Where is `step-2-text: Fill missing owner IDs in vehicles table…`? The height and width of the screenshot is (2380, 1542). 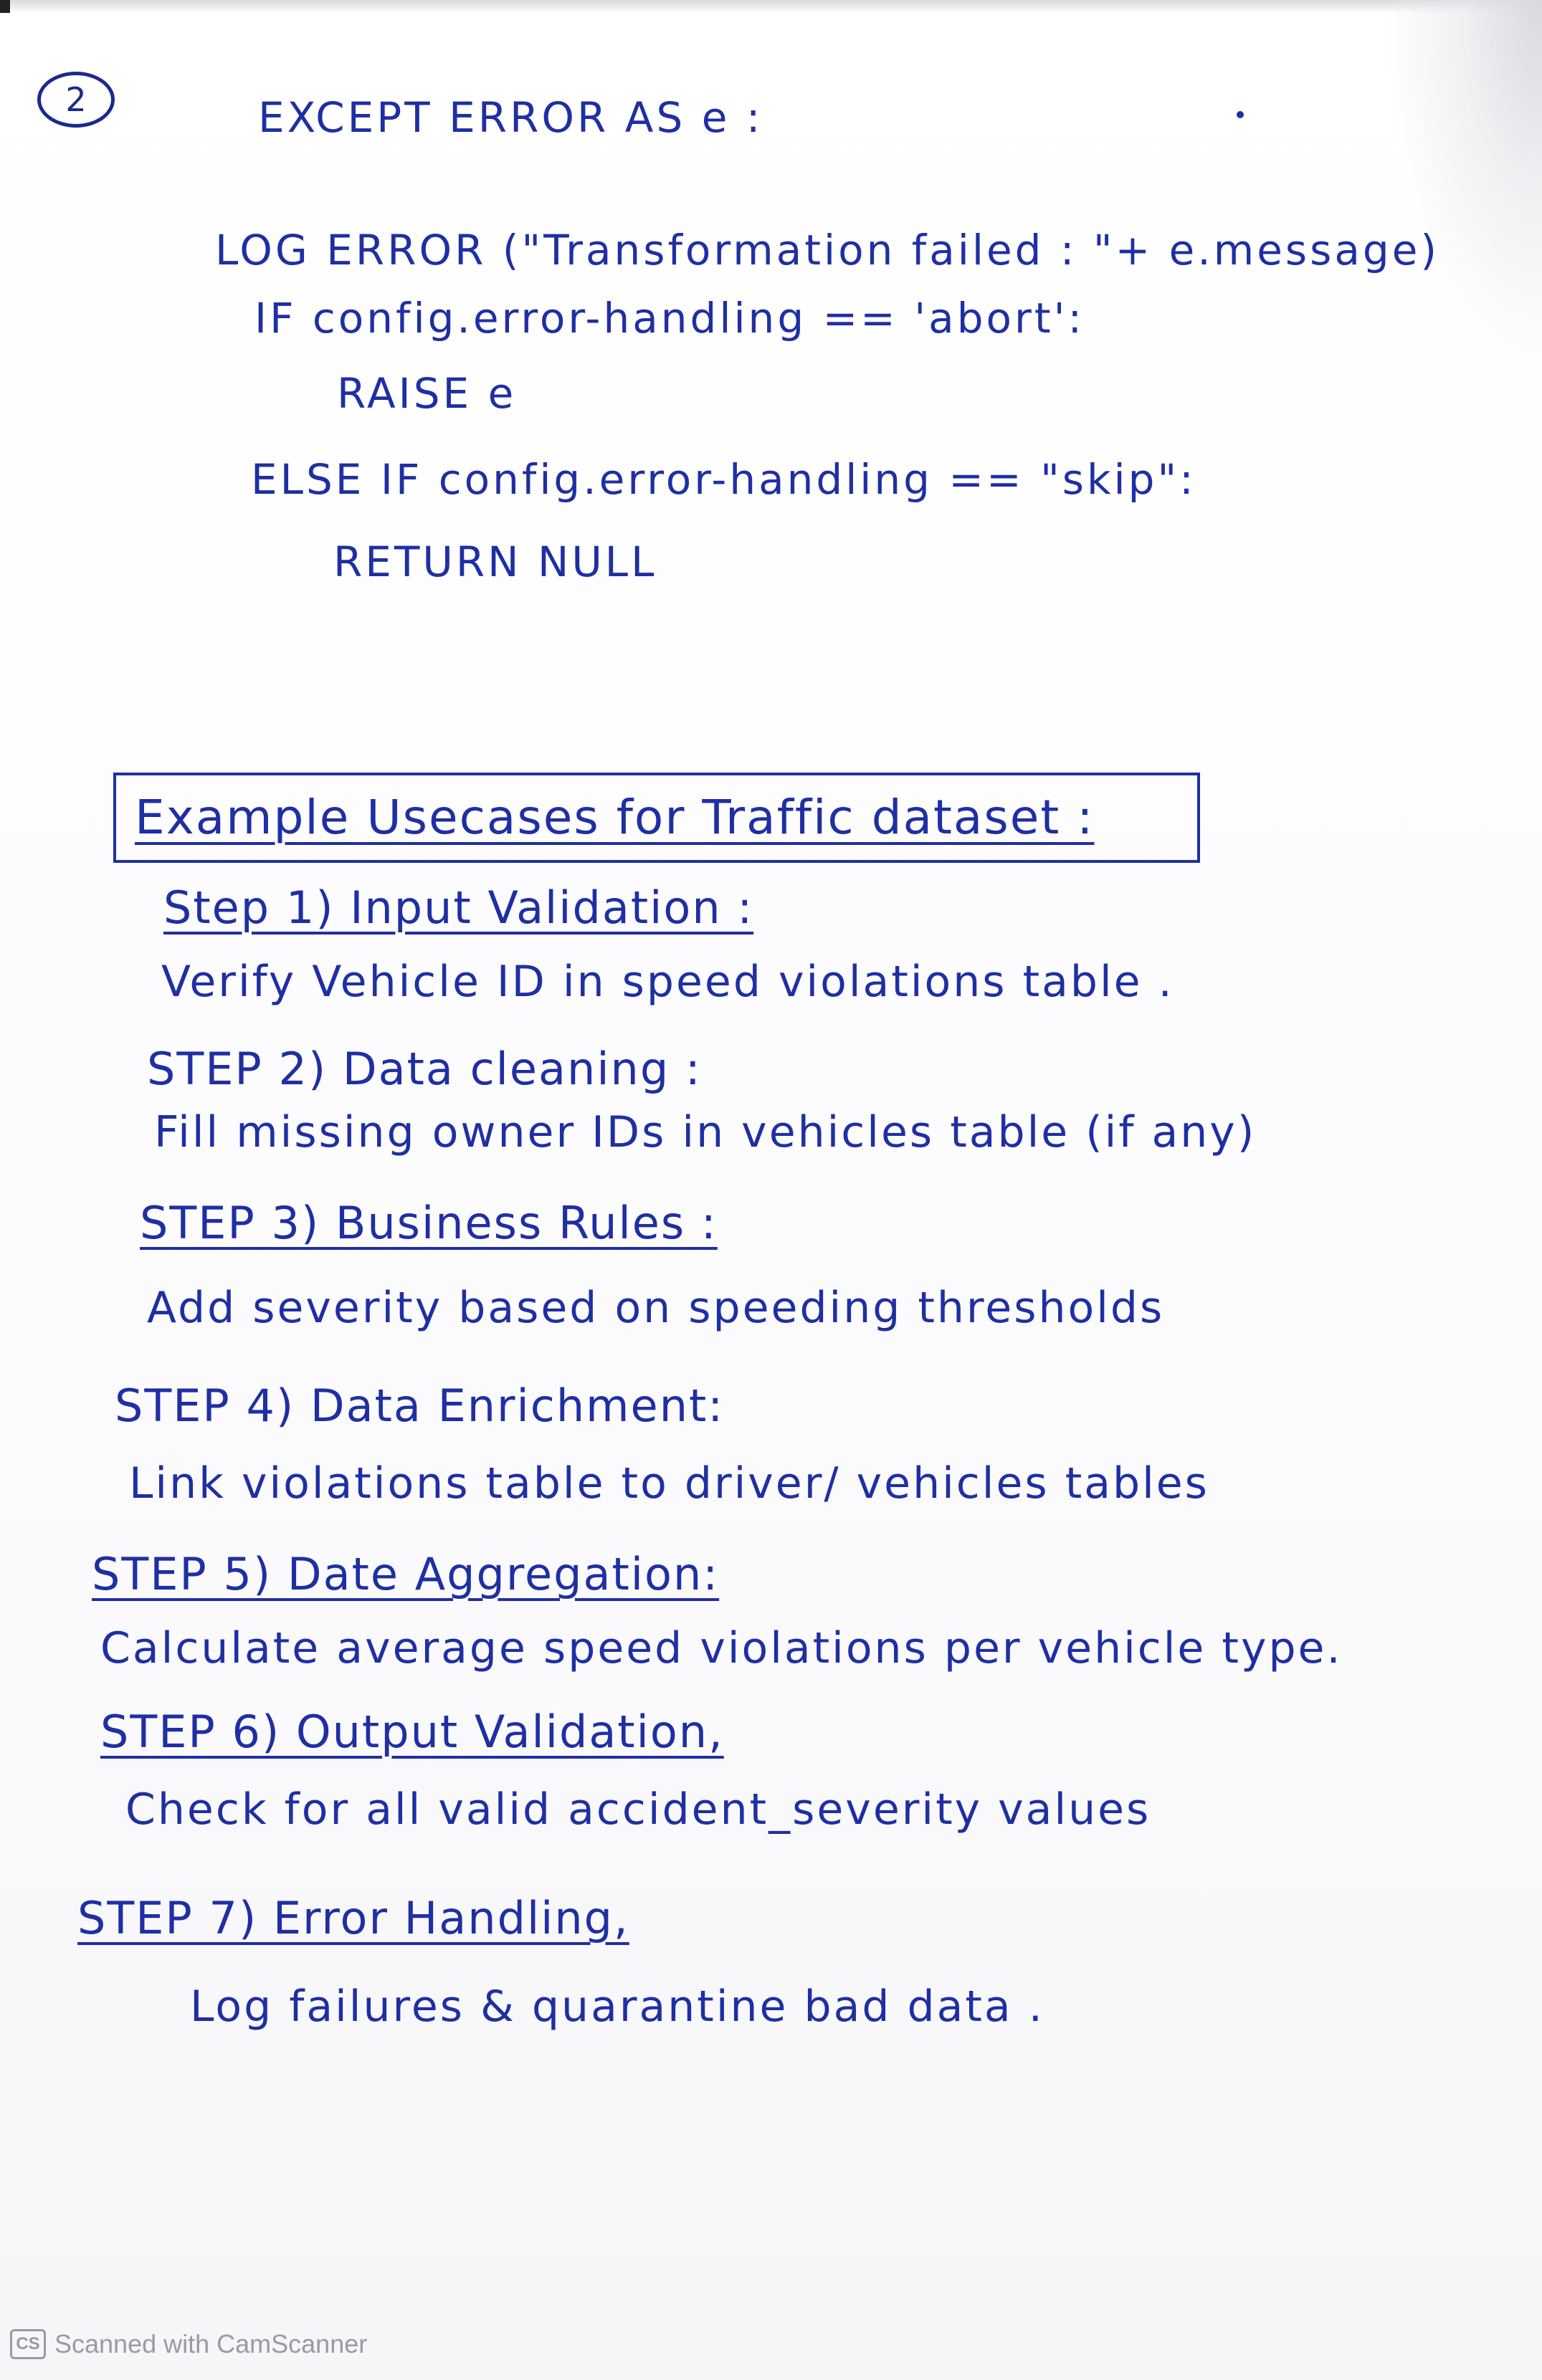
step-2-text: Fill missing owner IDs in vehicles table… is located at coordinates (705, 1132).